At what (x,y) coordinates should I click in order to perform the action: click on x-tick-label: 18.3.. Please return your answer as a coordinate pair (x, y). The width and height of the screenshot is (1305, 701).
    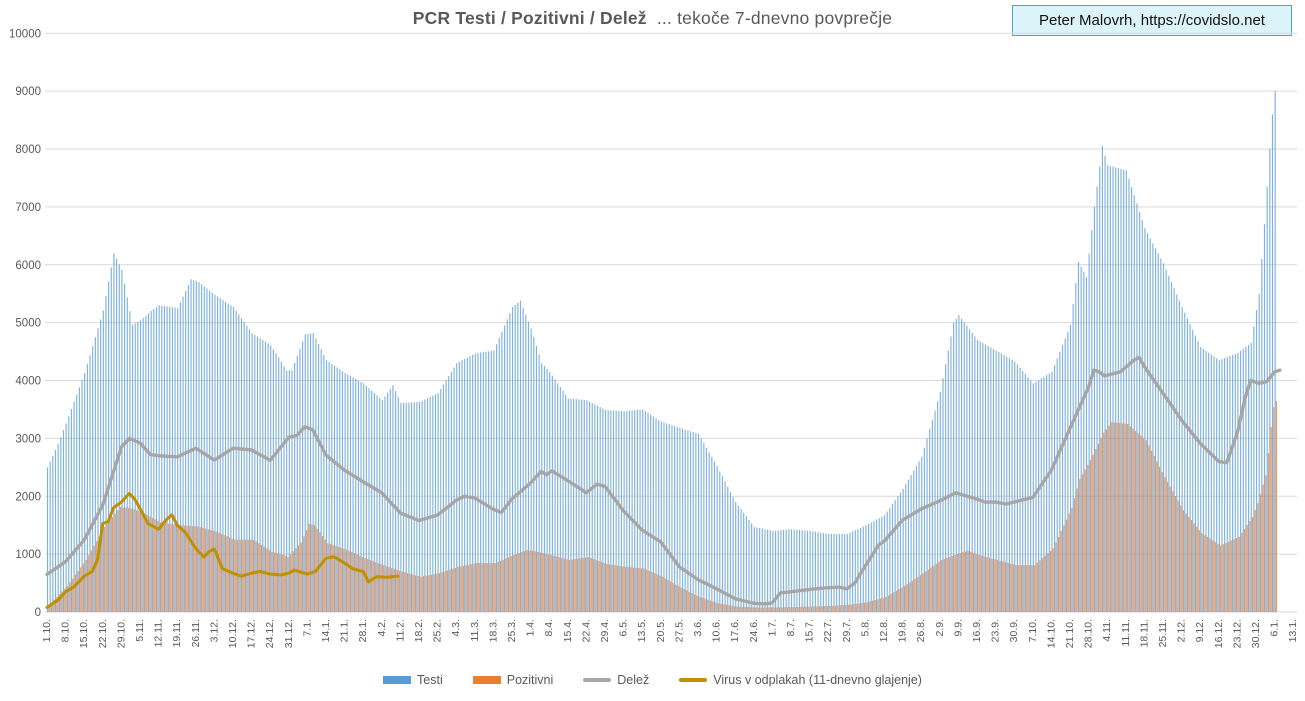
    Looking at the image, I should click on (493, 630).